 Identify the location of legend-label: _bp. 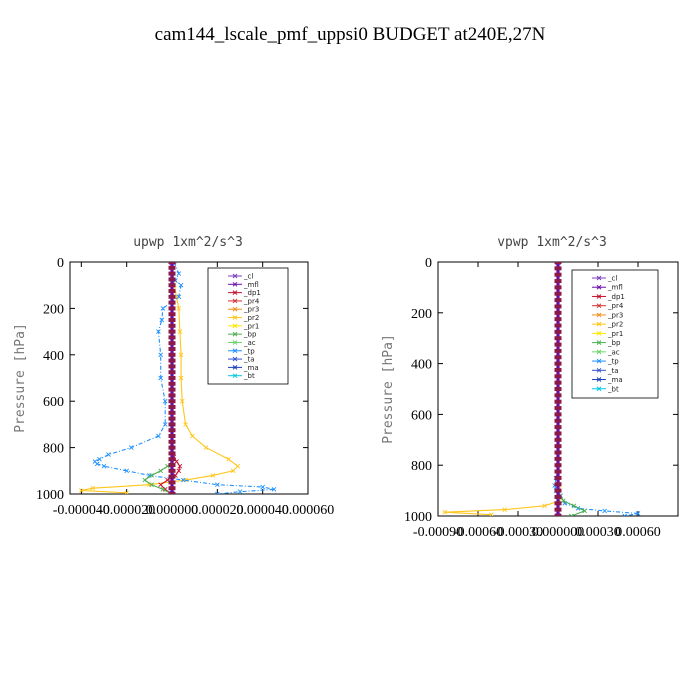
(614, 343).